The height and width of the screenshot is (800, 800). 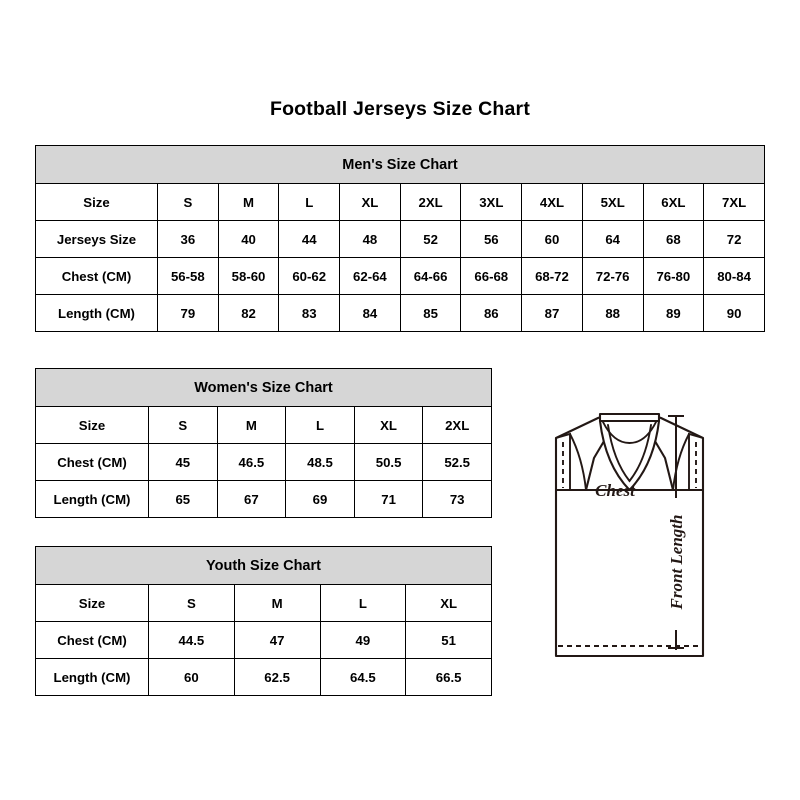 What do you see at coordinates (448, 640) in the screenshot?
I see `youth-cell-0-3: 51` at bounding box center [448, 640].